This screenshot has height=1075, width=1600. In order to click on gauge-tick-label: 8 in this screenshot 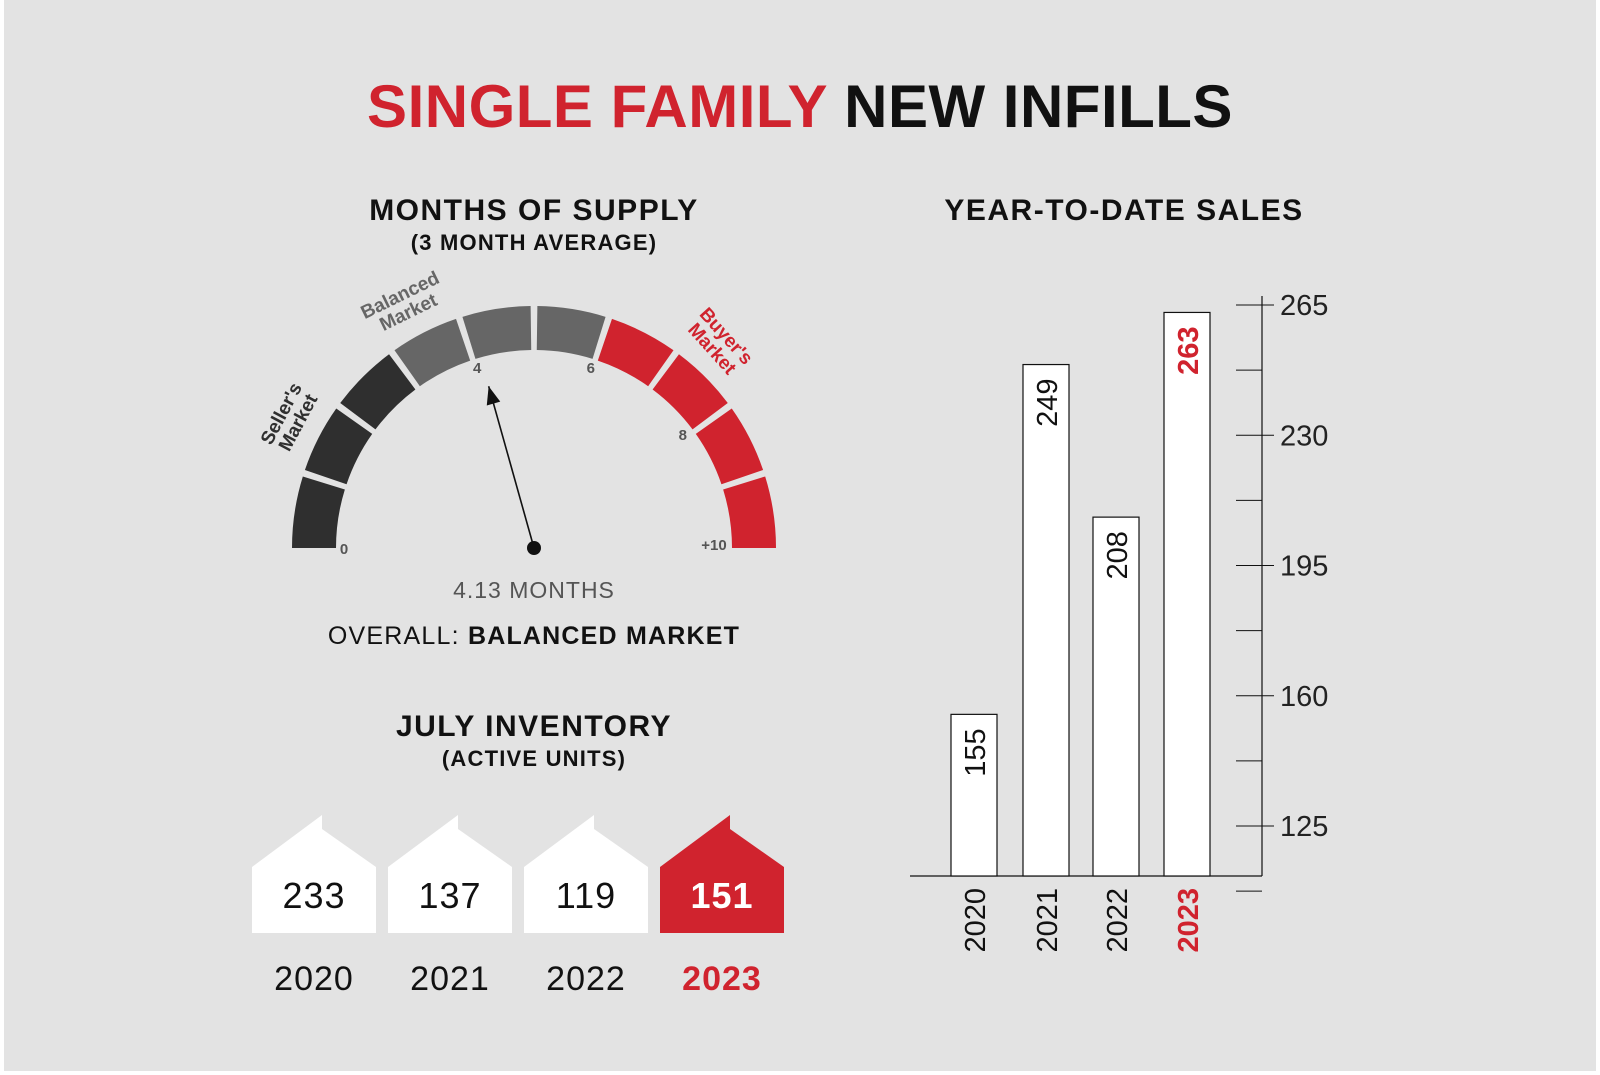, I will do `click(683, 435)`.